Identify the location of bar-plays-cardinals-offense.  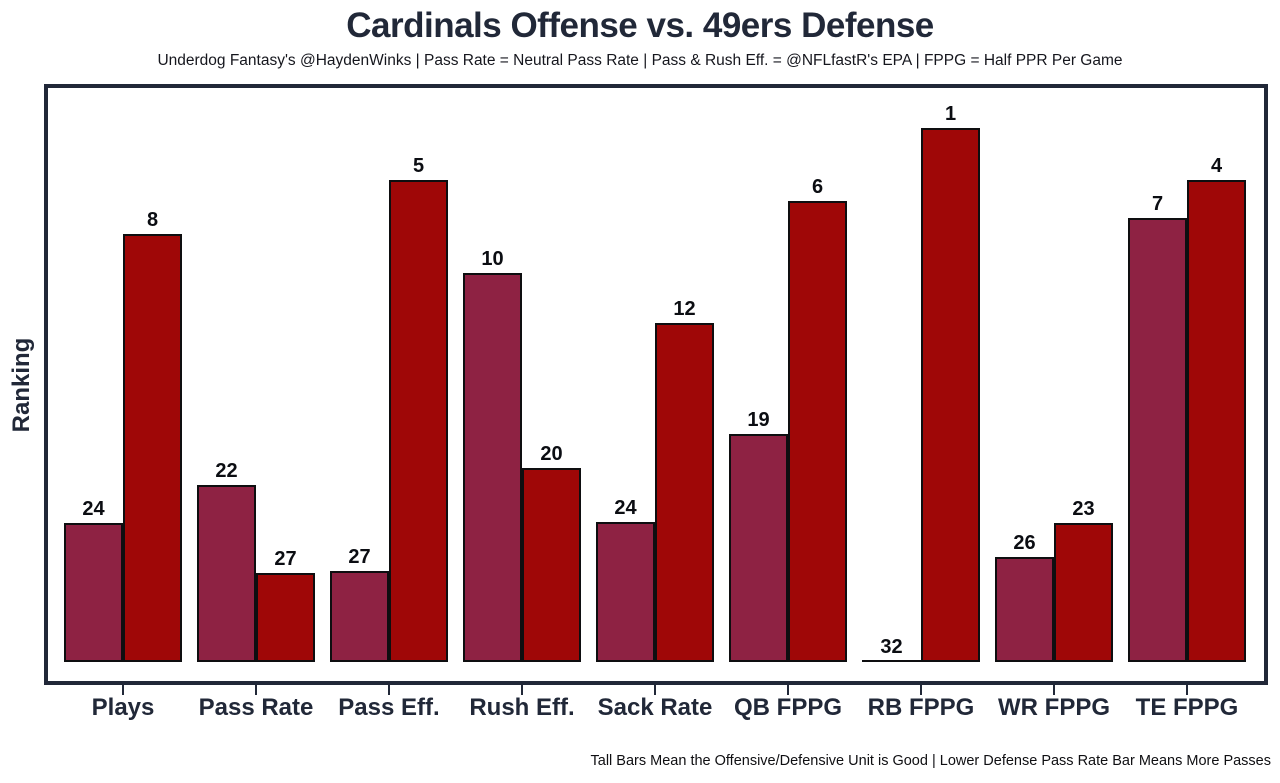
(93, 592).